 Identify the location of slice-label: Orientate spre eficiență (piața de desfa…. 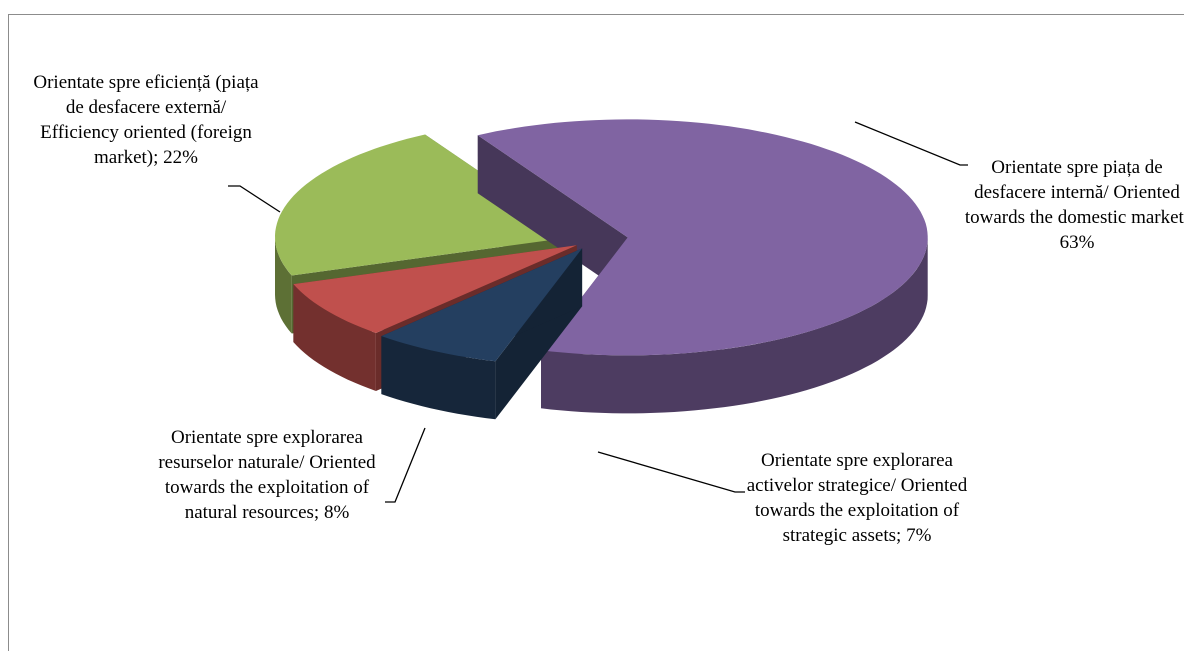
(146, 120).